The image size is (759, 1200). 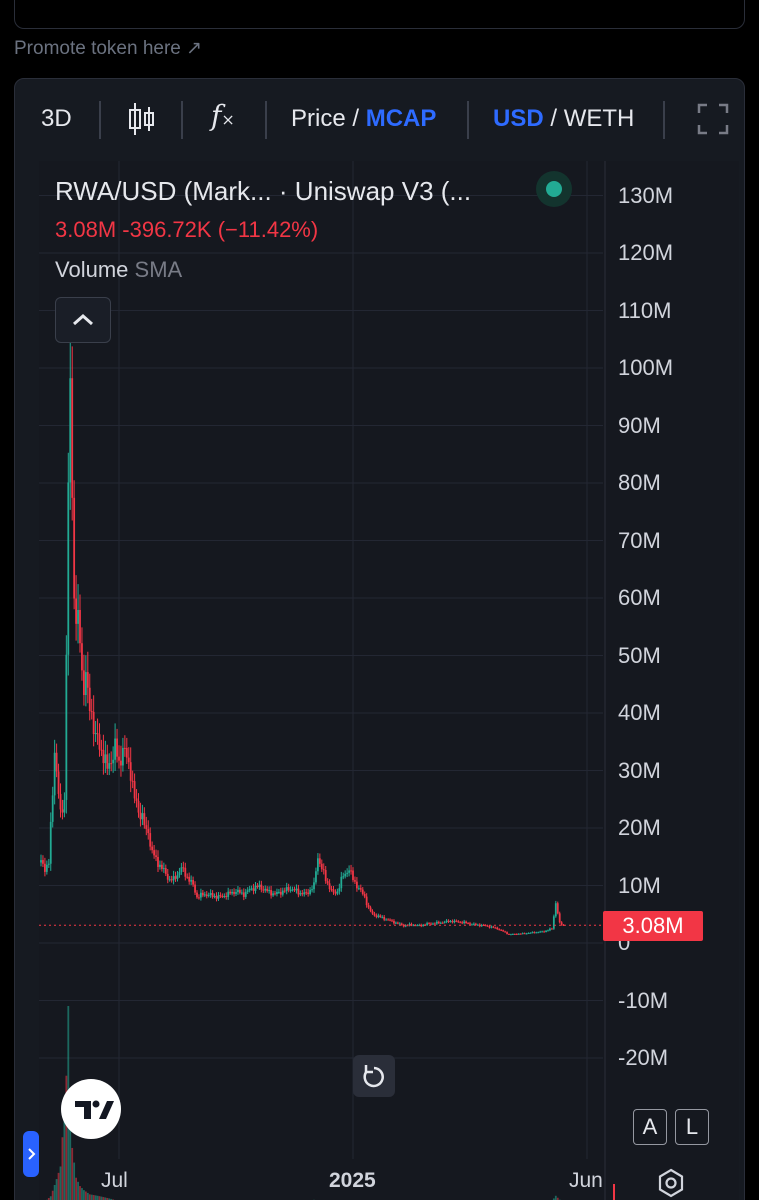 I want to click on indicators-fx-icon: f×, so click(x=223, y=115).